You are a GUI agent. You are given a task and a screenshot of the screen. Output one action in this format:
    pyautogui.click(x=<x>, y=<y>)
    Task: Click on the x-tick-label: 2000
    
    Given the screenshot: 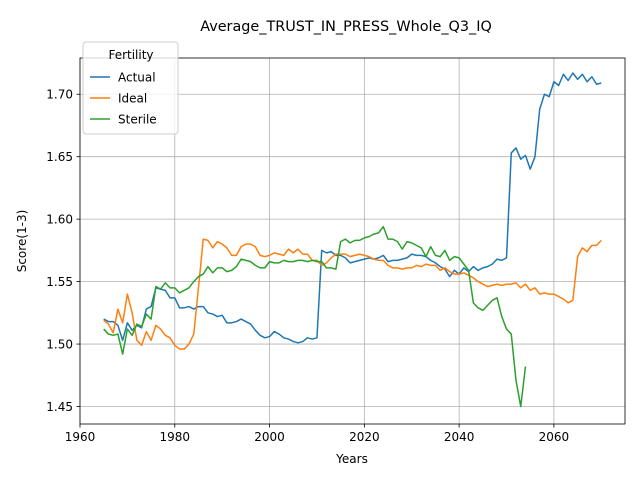 What is the action you would take?
    pyautogui.click(x=269, y=437)
    